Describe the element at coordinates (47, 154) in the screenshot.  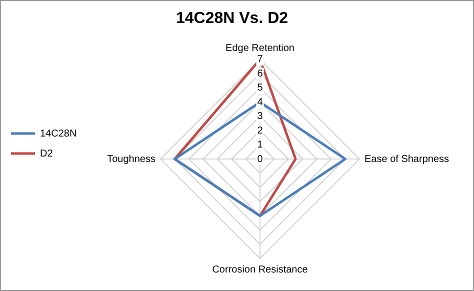
I see `legend-label: D2` at that location.